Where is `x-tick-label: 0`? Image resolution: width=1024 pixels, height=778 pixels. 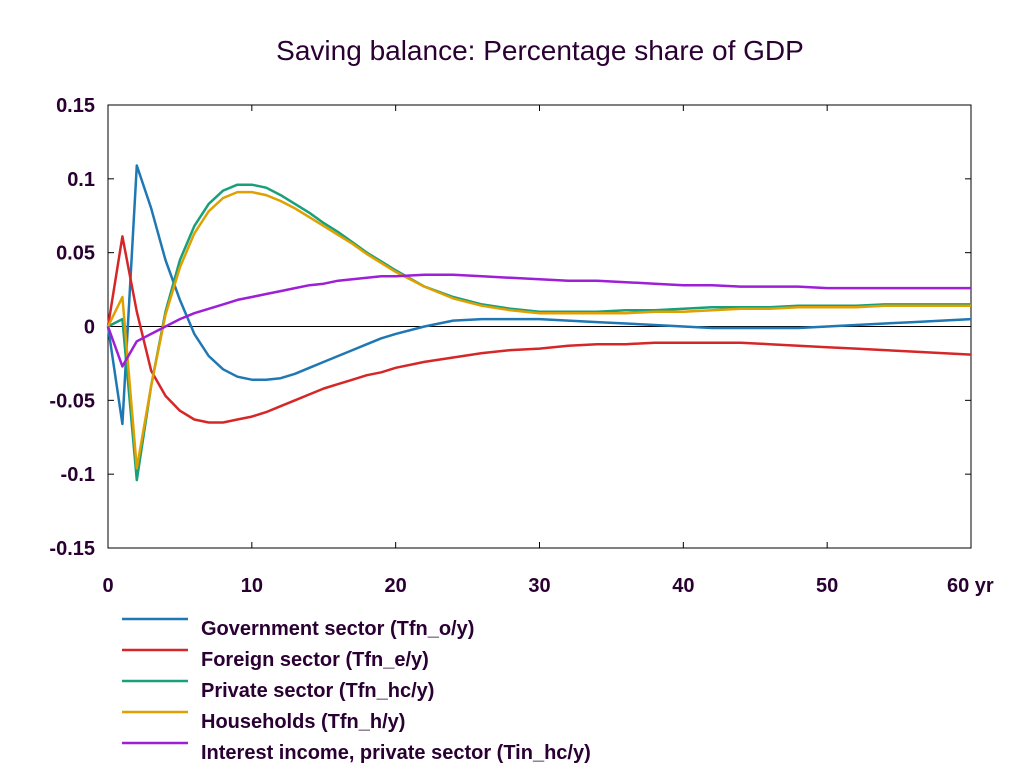
x-tick-label: 0 is located at coordinates (107, 586).